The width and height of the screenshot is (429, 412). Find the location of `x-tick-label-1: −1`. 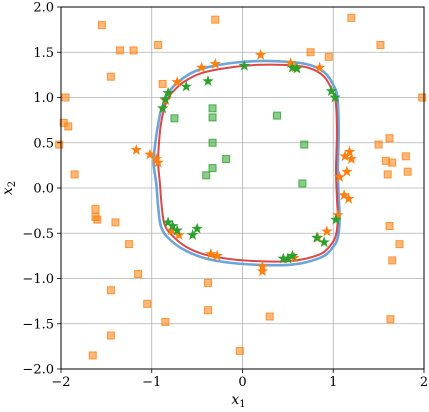

x-tick-label-1: −1 is located at coordinates (151, 382).